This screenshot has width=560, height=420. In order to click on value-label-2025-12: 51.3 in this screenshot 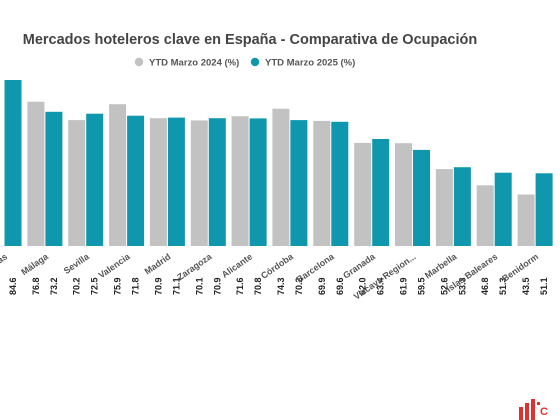, I will do `click(503, 286)`.